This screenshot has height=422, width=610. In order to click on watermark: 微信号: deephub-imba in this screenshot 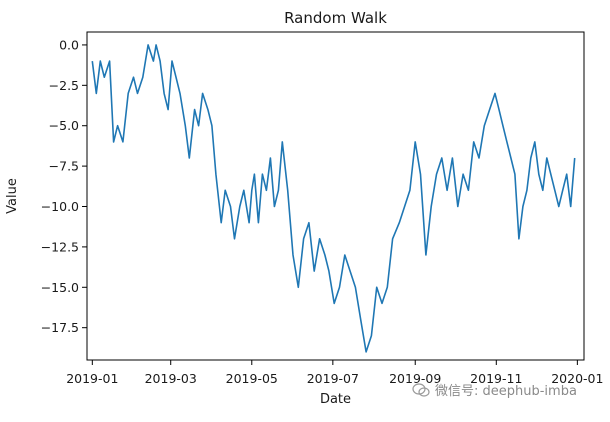, I will do `click(494, 389)`.